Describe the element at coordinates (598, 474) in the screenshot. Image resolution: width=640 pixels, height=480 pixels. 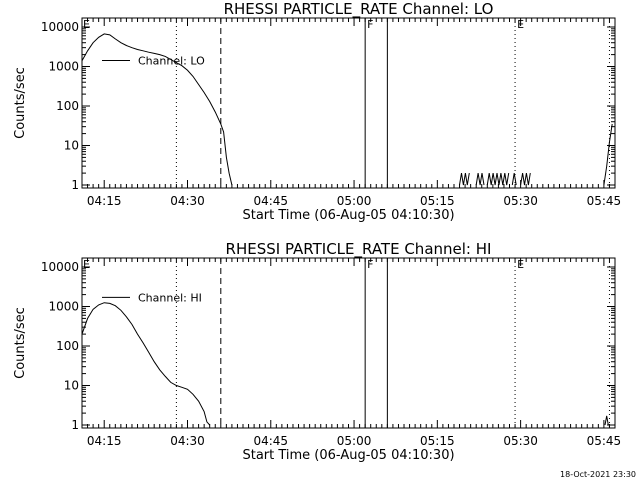
I see `footer-timestamp: 18-Oct-2021 23:30` at that location.